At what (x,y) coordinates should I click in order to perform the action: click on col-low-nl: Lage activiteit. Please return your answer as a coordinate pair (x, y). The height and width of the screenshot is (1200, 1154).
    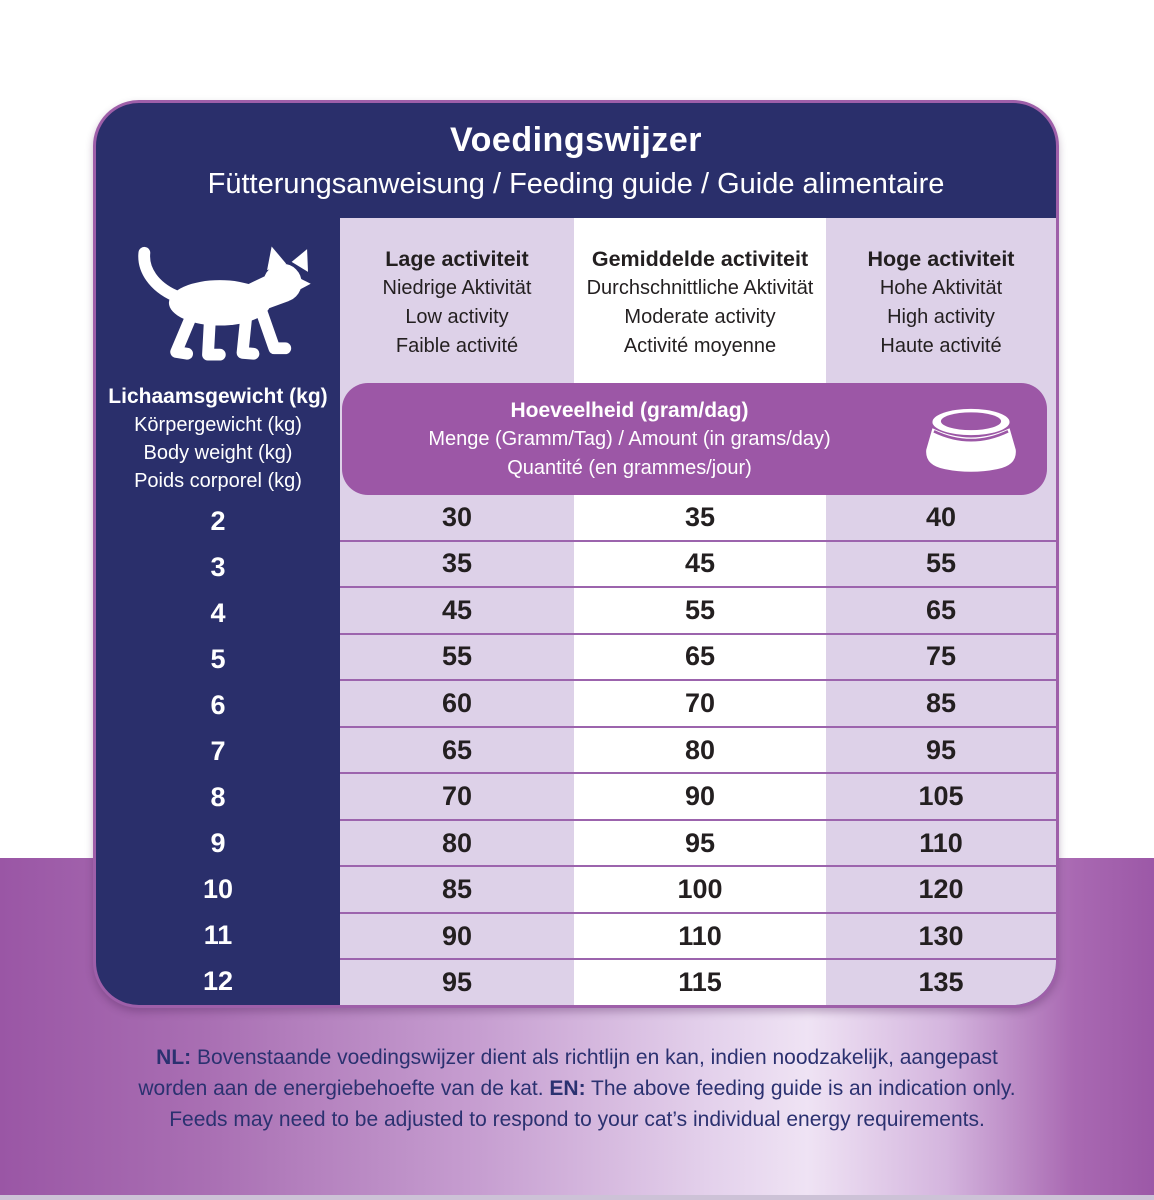
    Looking at the image, I should click on (457, 258).